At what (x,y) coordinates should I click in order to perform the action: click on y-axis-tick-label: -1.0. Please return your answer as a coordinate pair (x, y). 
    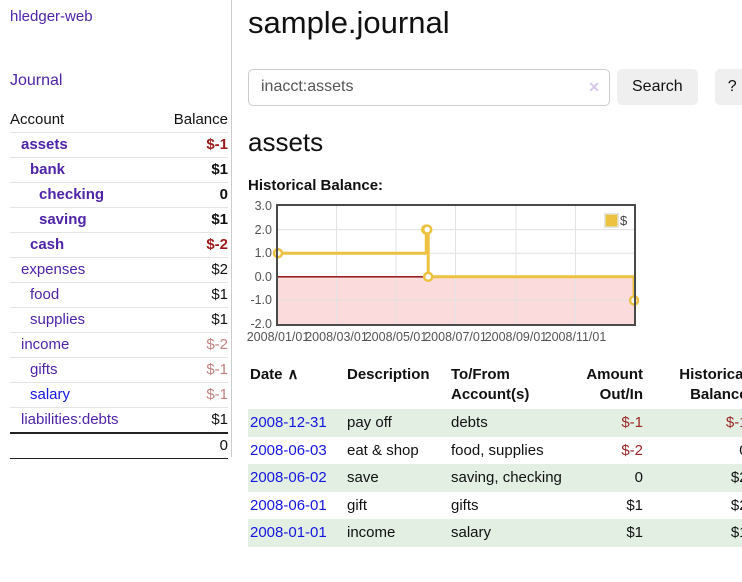
    Looking at the image, I should click on (261, 300).